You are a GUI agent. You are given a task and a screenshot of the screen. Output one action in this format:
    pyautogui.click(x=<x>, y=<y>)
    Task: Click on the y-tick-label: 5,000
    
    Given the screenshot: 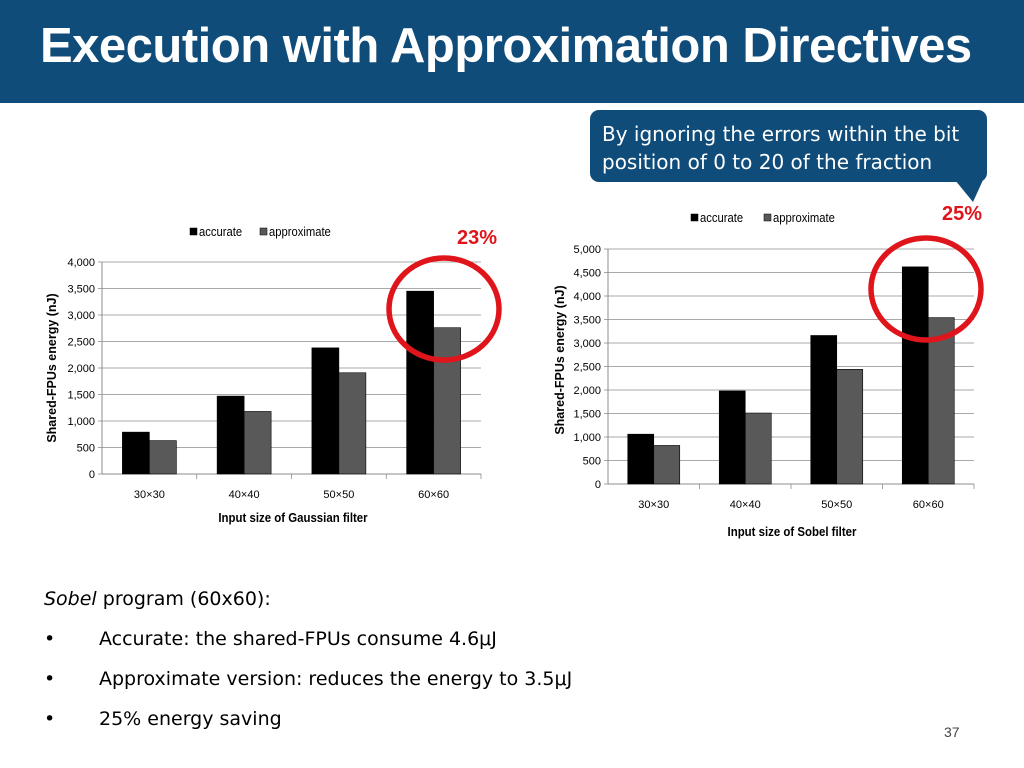 What is the action you would take?
    pyautogui.click(x=587, y=250)
    